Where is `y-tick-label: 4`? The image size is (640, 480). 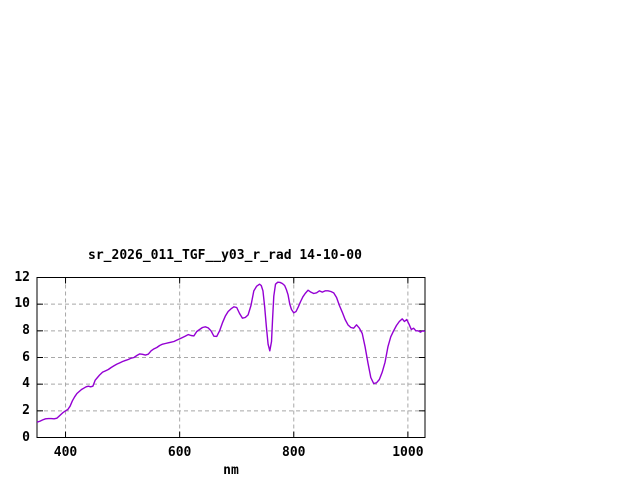
y-tick-label: 4 is located at coordinates (26, 384).